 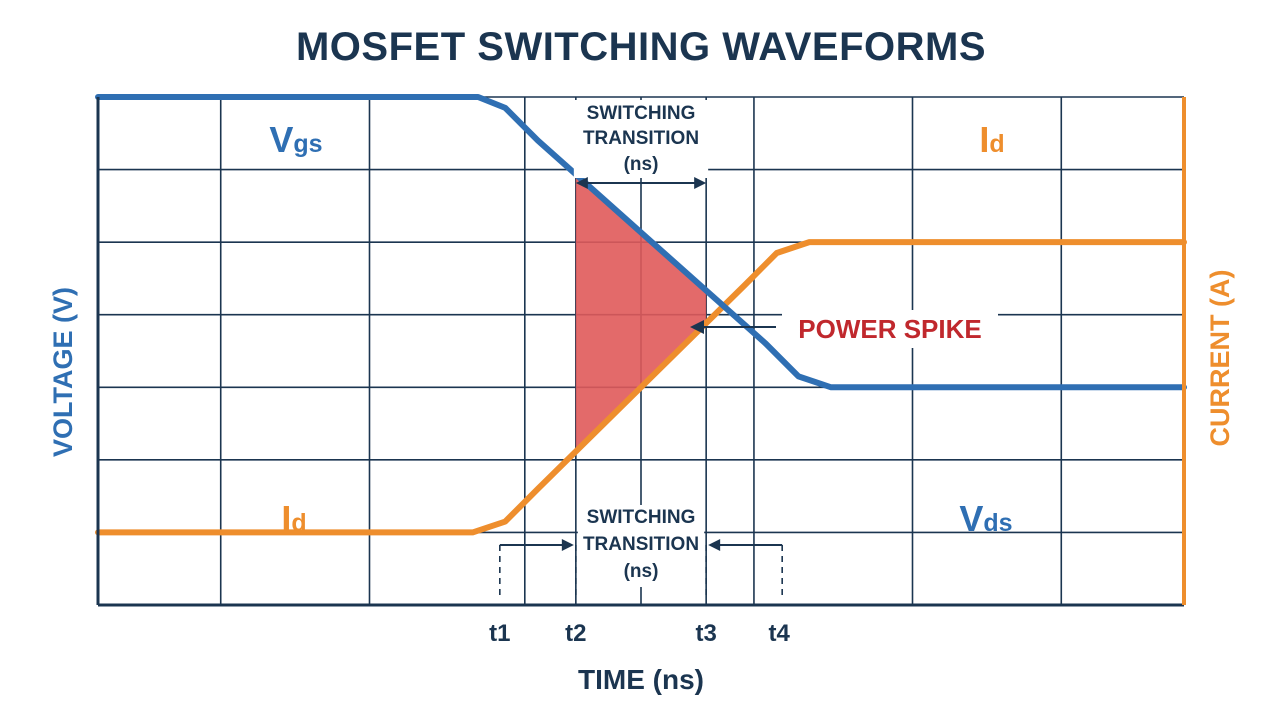 What do you see at coordinates (575, 633) in the screenshot?
I see `tick-label-t2: t2` at bounding box center [575, 633].